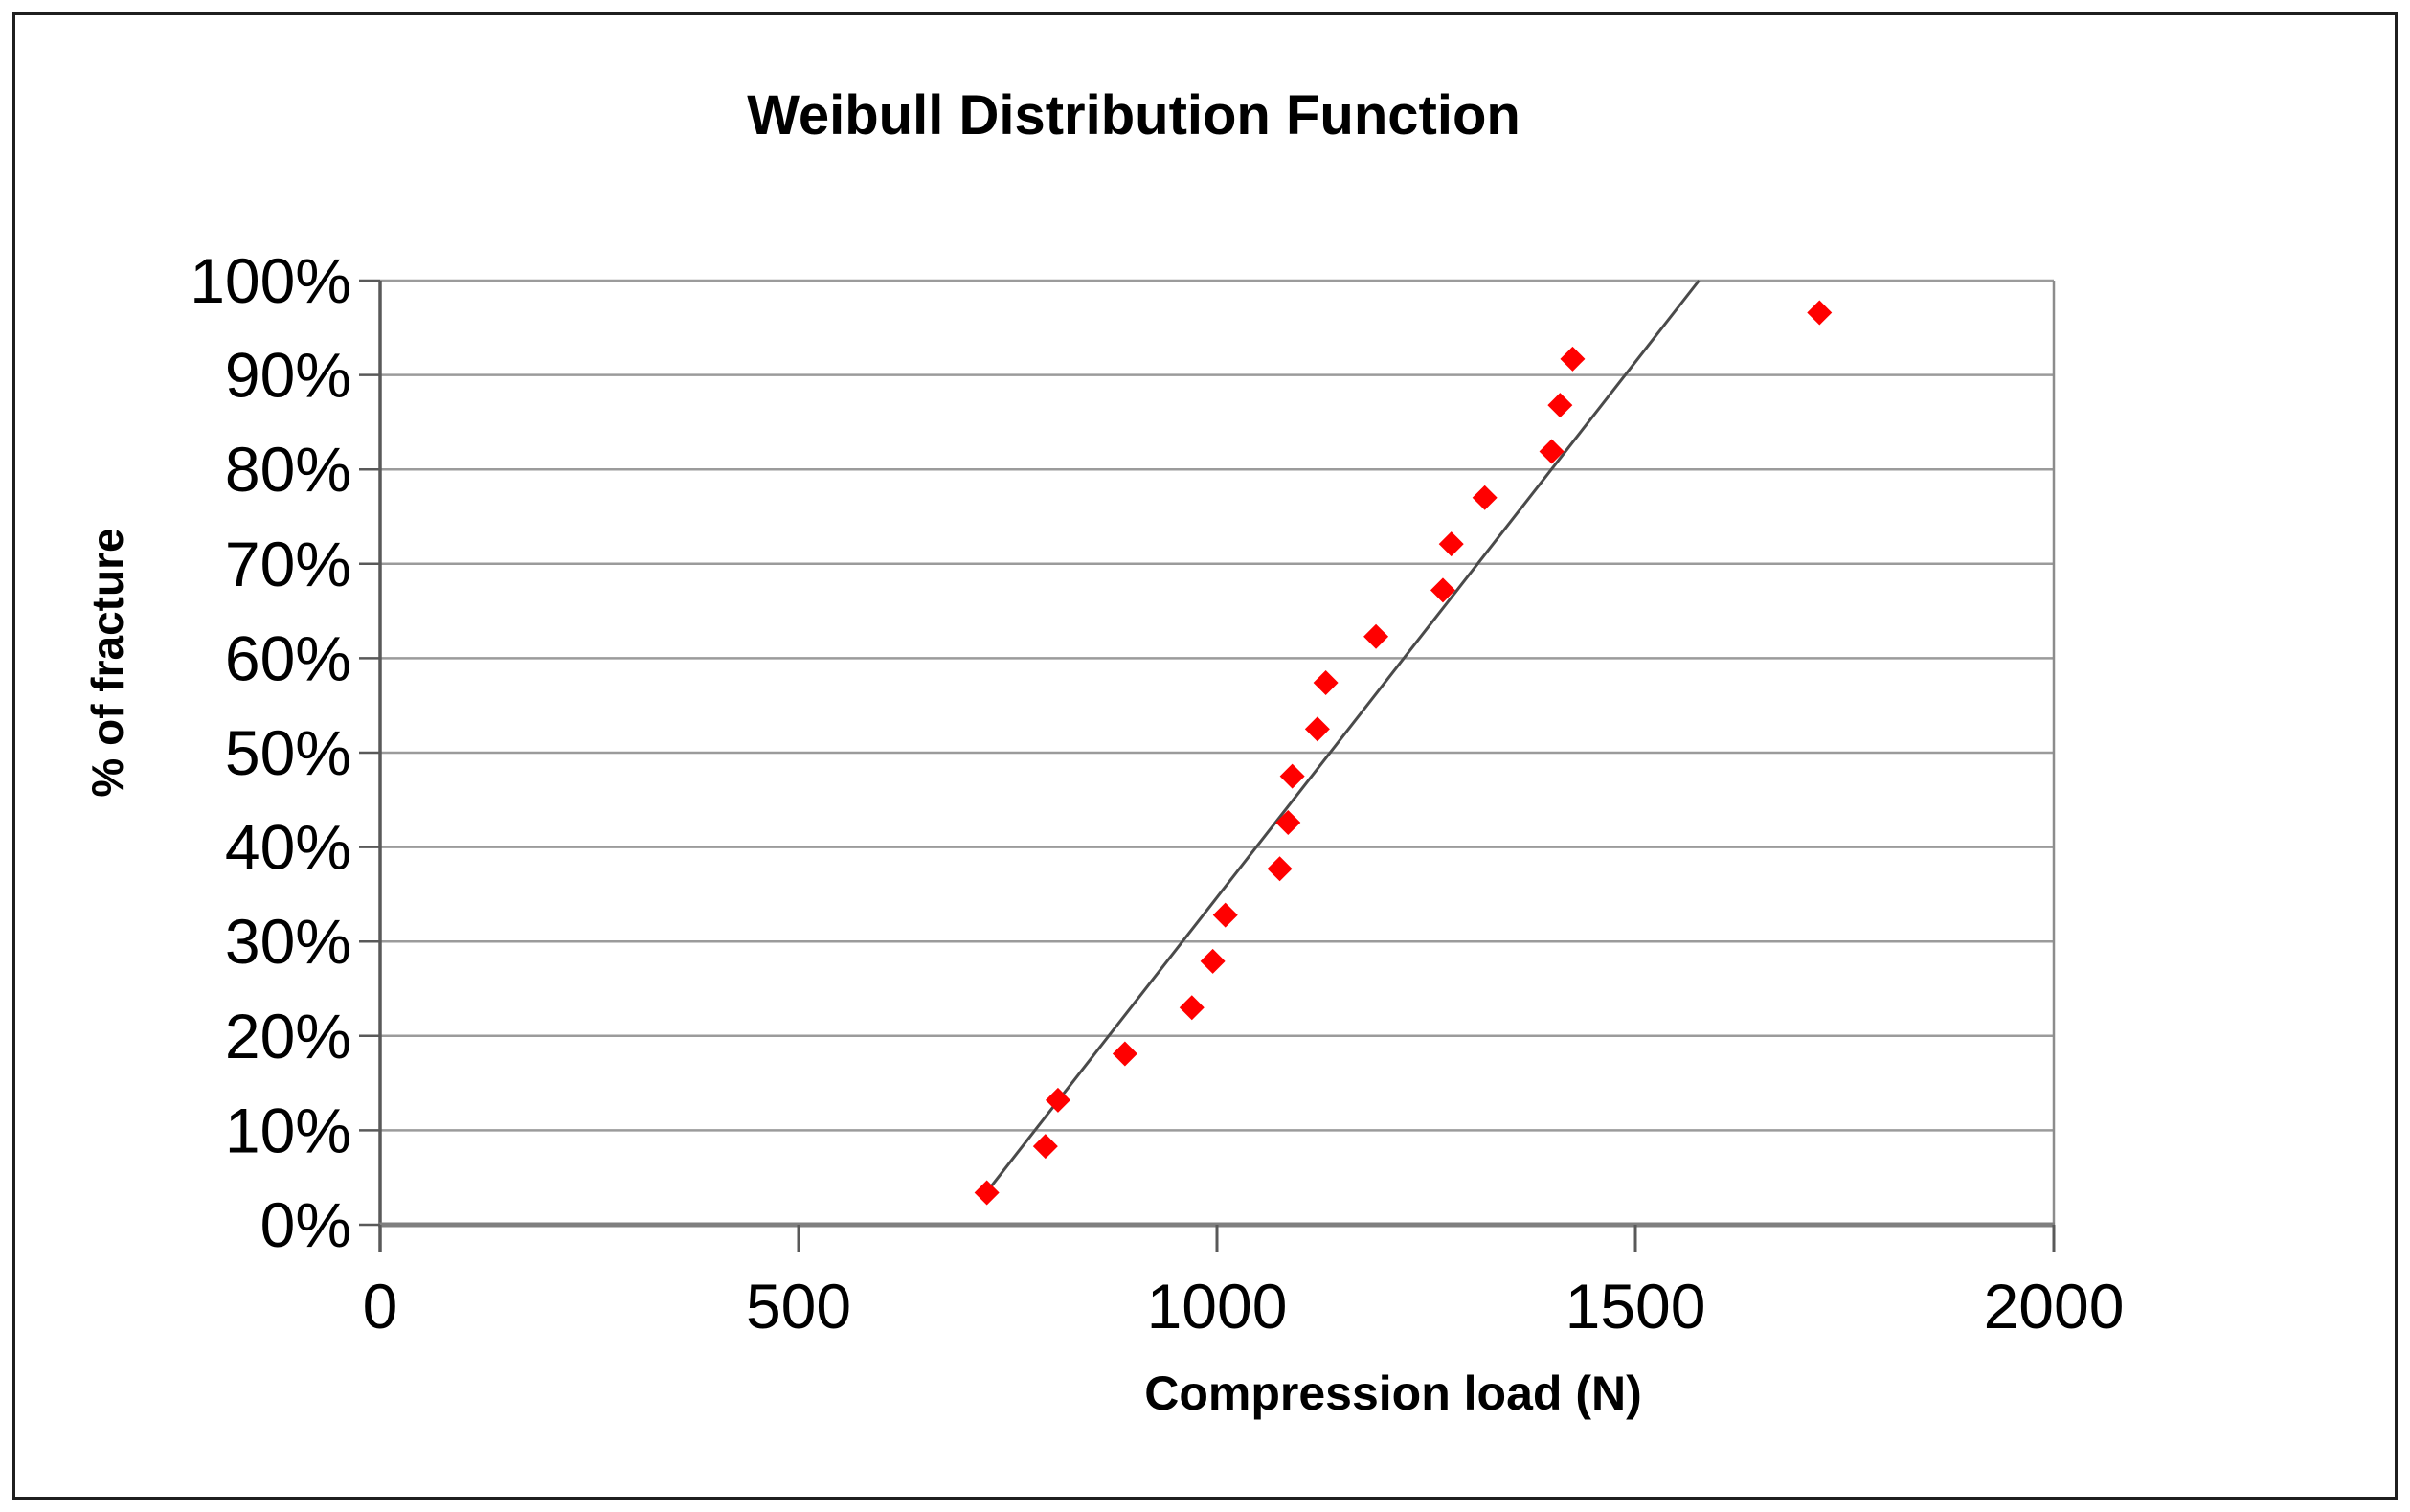  Describe the element at coordinates (288, 941) in the screenshot. I see `y-tick-label-30: 30%` at that location.